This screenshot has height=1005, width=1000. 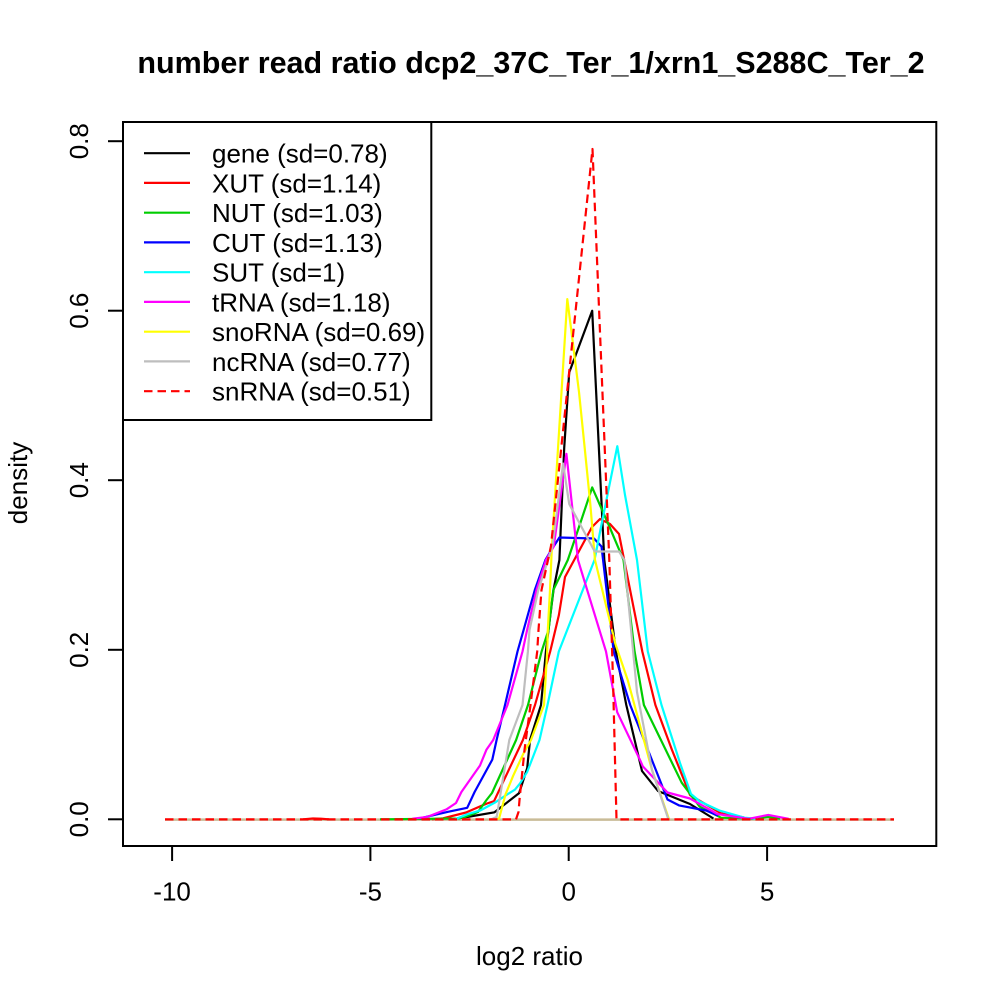 What do you see at coordinates (297, 243) in the screenshot?
I see `svg-text: CUT (sd=1.13)` at bounding box center [297, 243].